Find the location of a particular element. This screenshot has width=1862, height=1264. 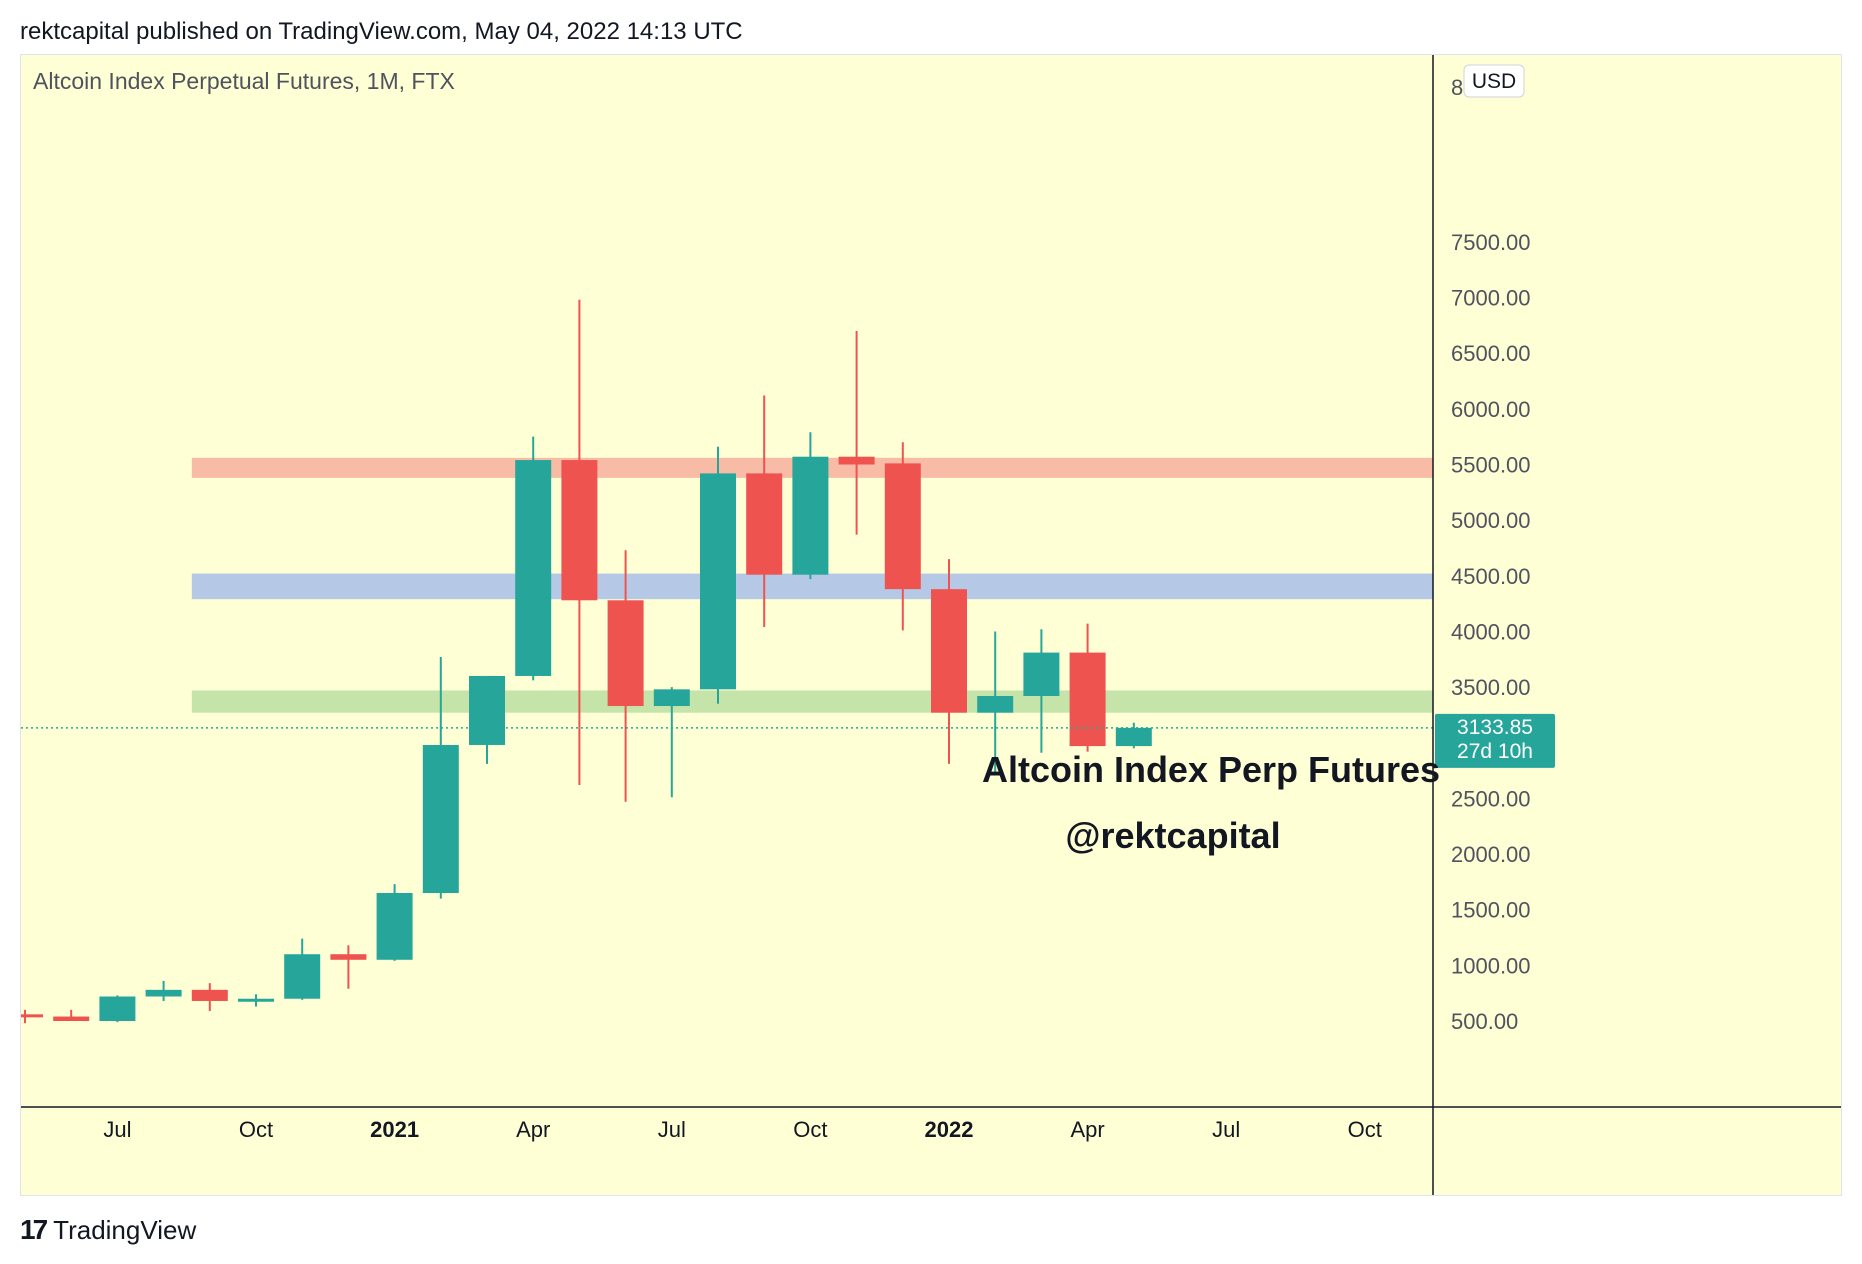

y-tick-label: 1500.00 is located at coordinates (1491, 910).